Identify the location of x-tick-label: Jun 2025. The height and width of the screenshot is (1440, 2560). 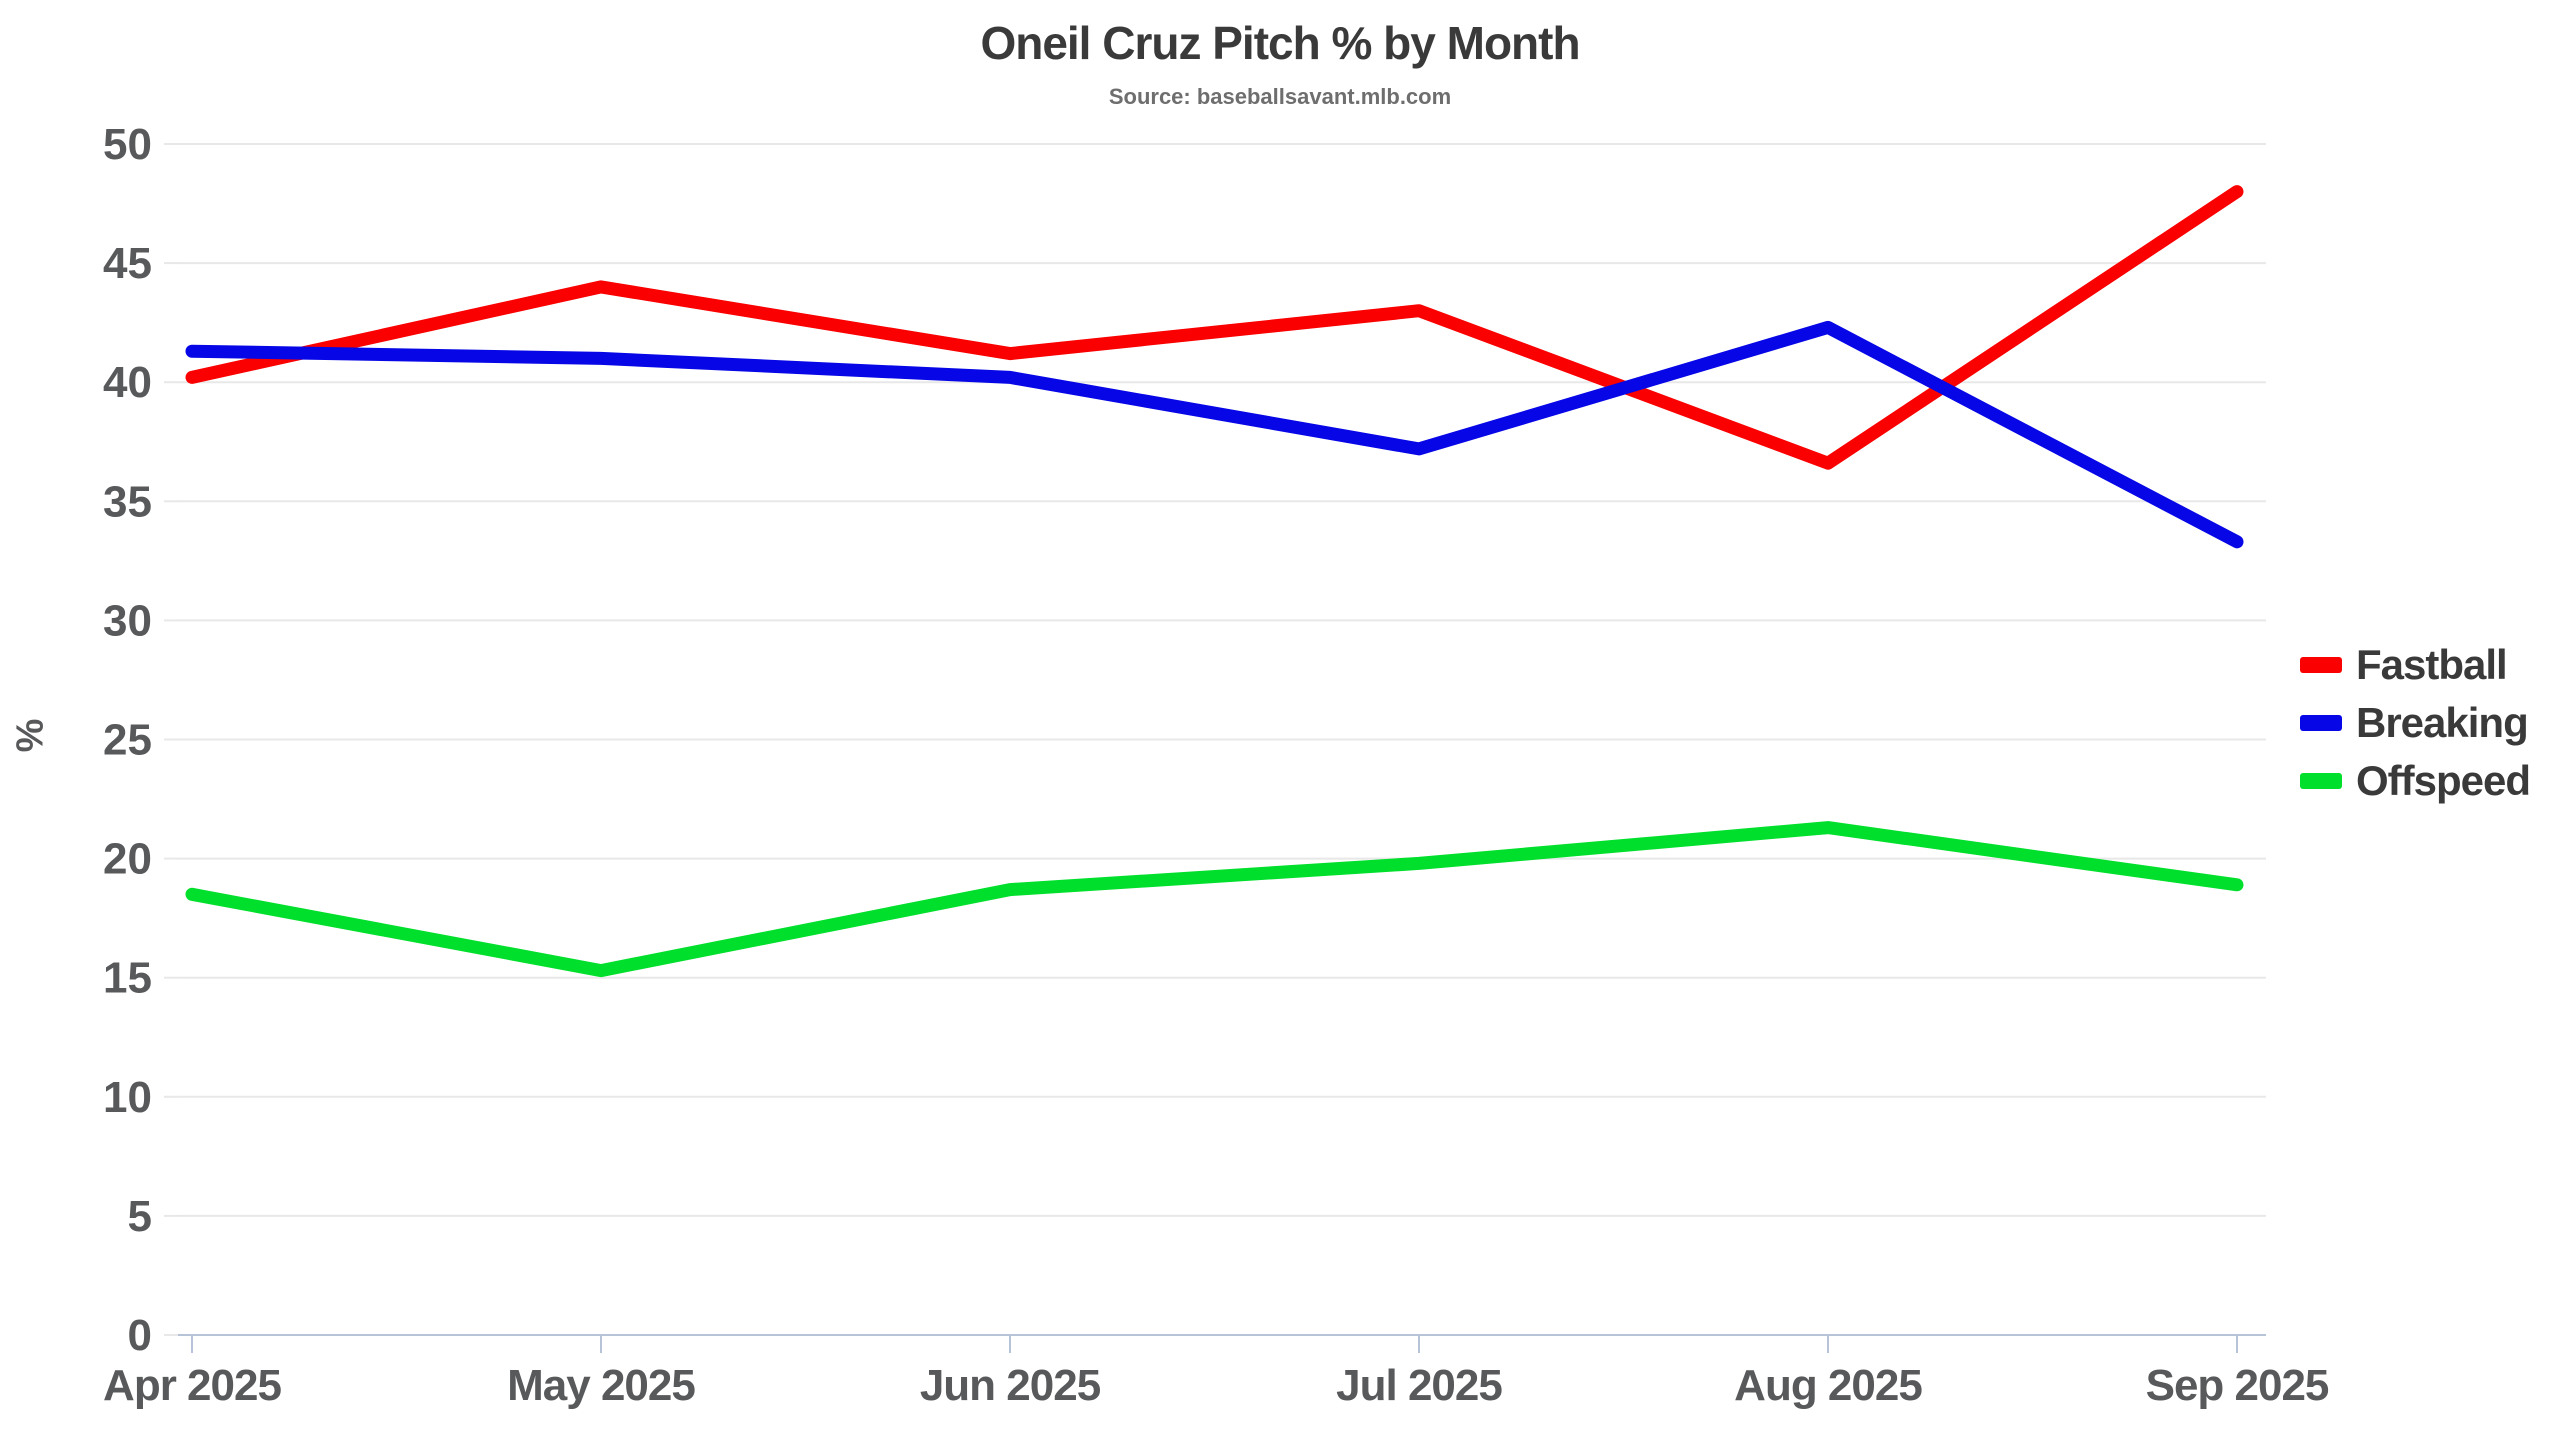
(1010, 1385).